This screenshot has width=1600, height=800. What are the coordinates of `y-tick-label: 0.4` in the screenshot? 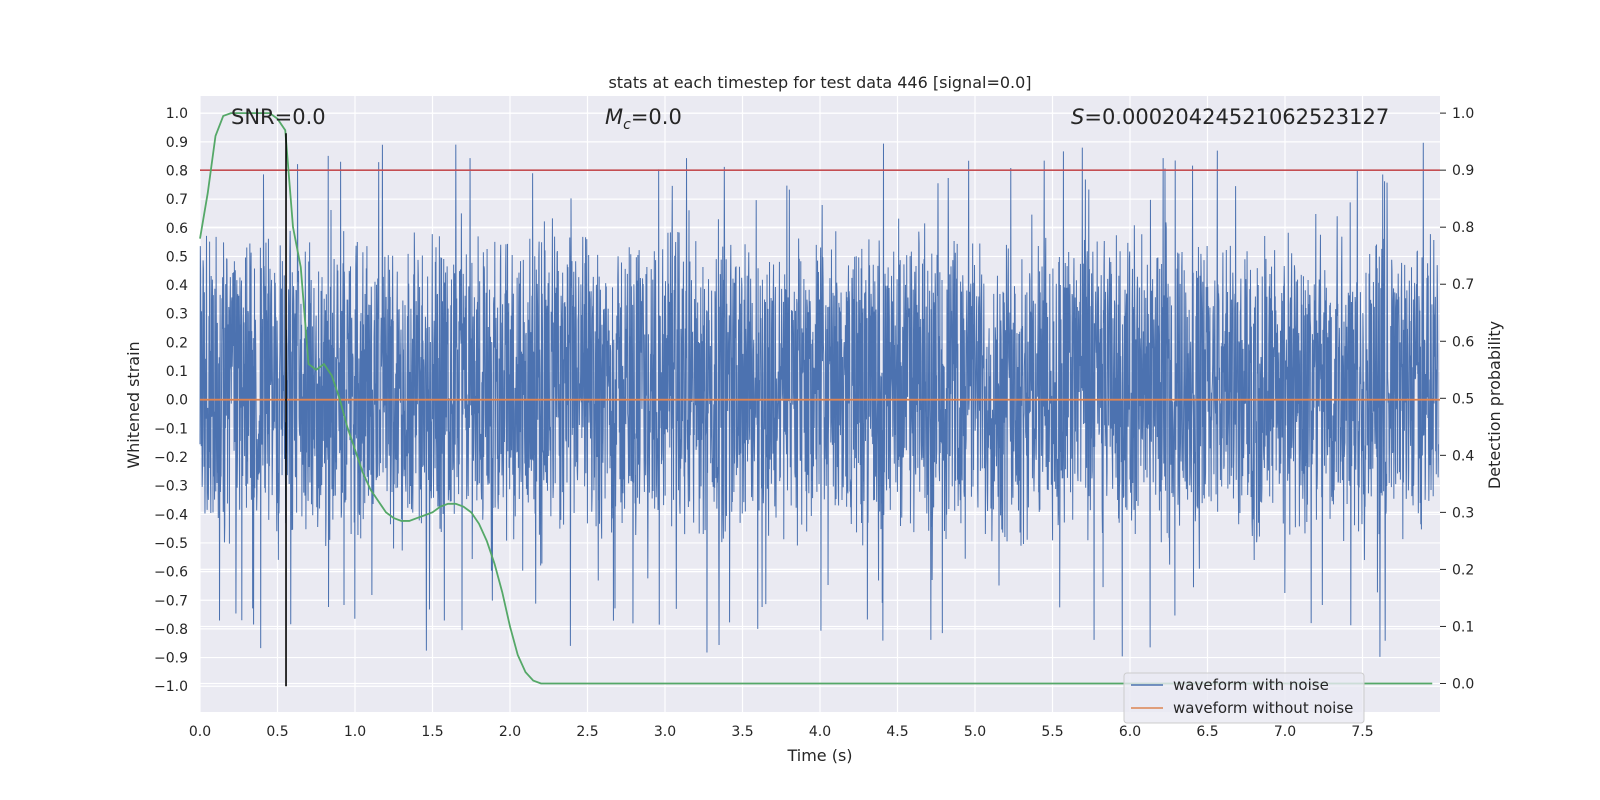 It's located at (177, 286).